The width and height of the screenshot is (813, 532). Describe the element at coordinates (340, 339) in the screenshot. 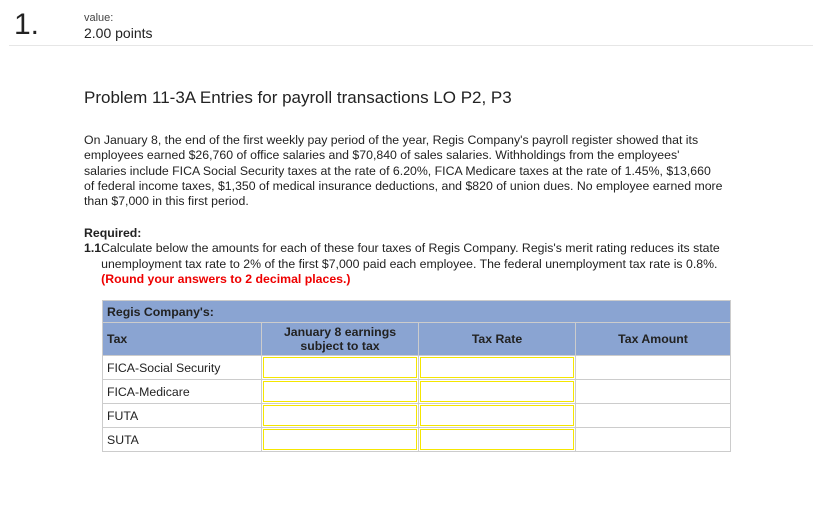

I see `header-earnings: January 8 earnings subject to tax` at that location.